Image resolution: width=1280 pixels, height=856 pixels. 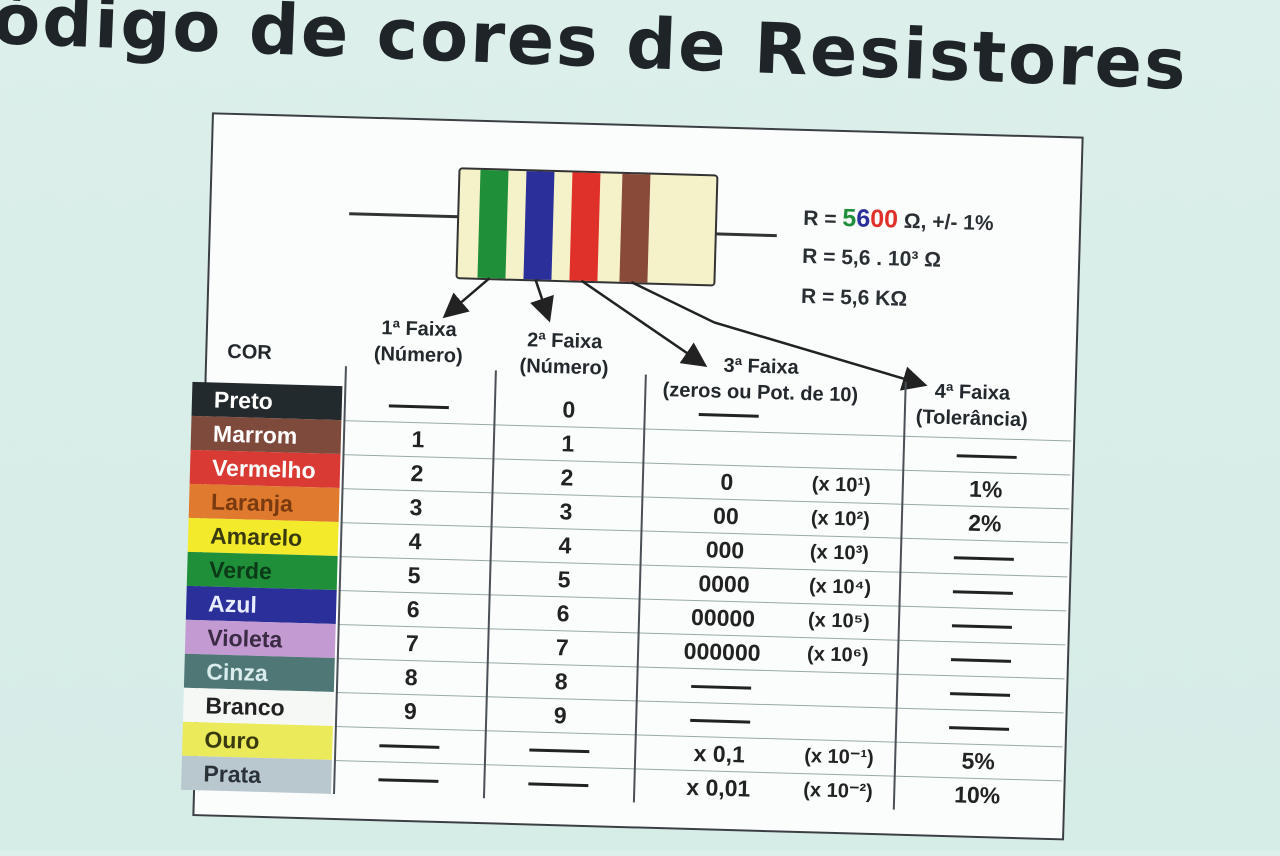 I want to click on faixa1-value: 7, so click(x=412, y=643).